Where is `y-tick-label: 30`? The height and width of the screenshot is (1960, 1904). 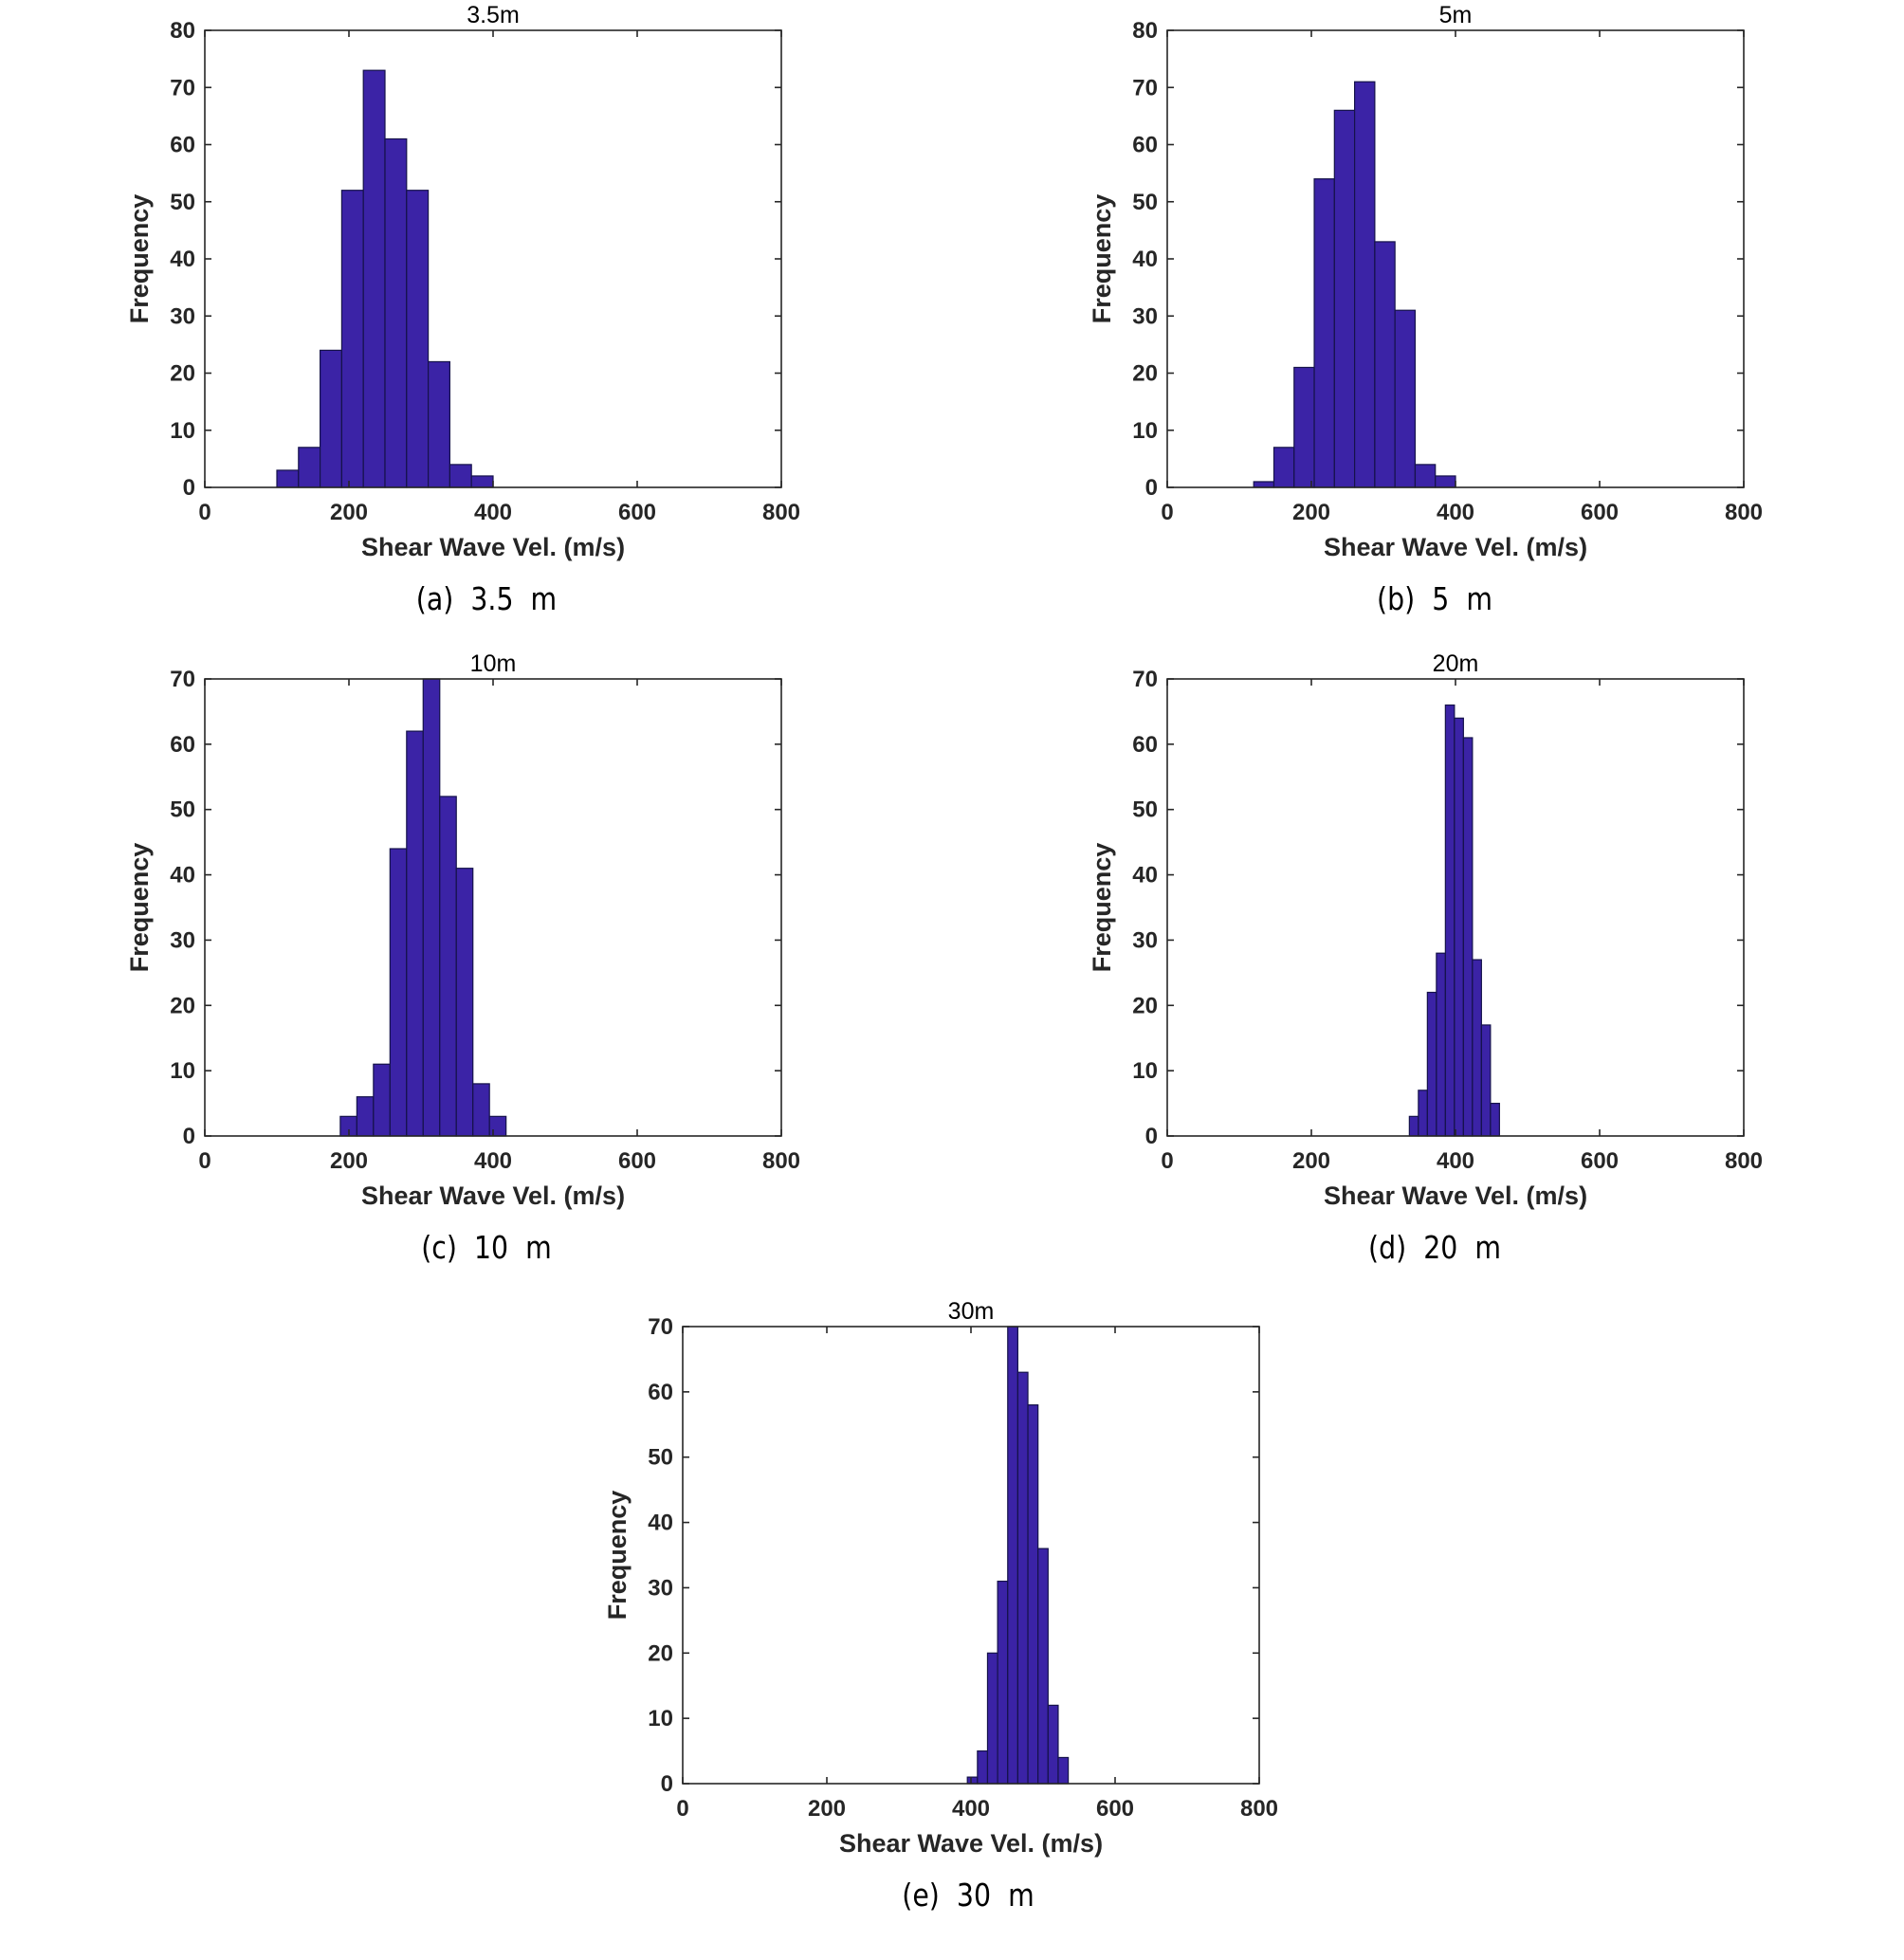
y-tick-label: 30 is located at coordinates (1145, 316).